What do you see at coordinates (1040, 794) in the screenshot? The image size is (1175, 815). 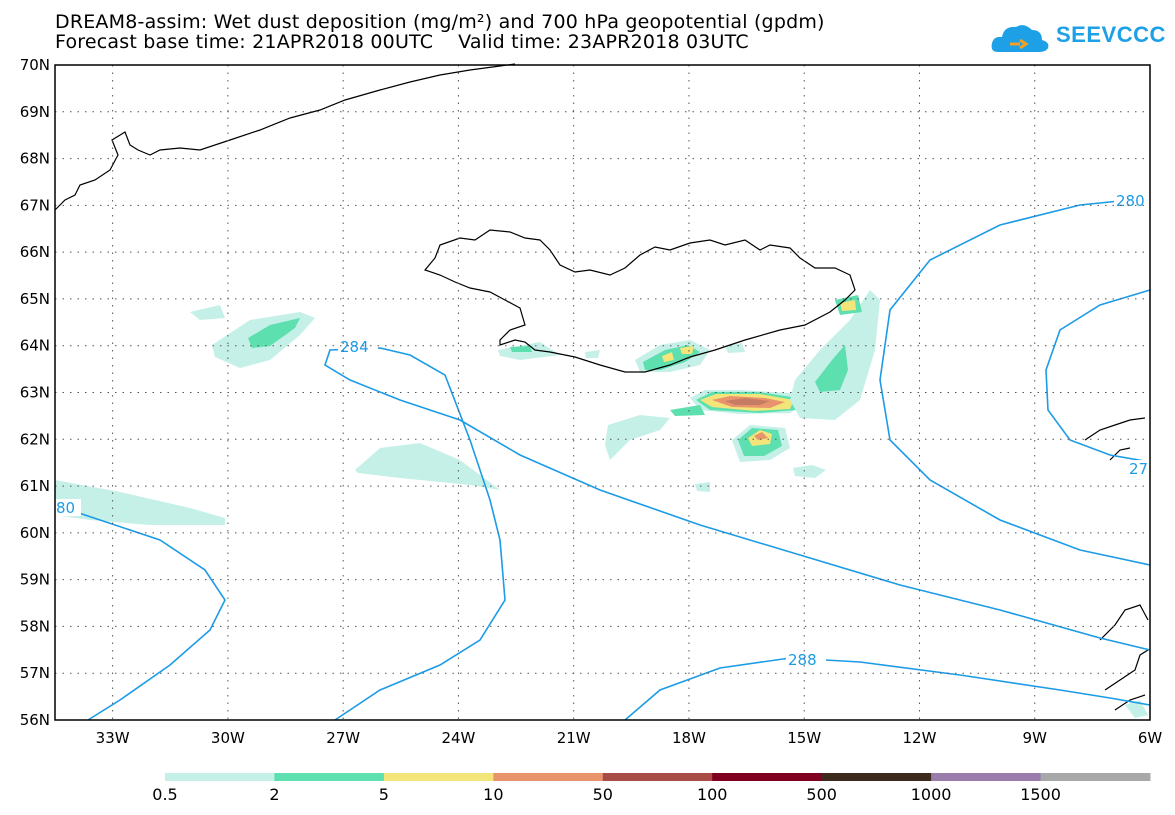 I see `legend-threshold-label: 1500` at bounding box center [1040, 794].